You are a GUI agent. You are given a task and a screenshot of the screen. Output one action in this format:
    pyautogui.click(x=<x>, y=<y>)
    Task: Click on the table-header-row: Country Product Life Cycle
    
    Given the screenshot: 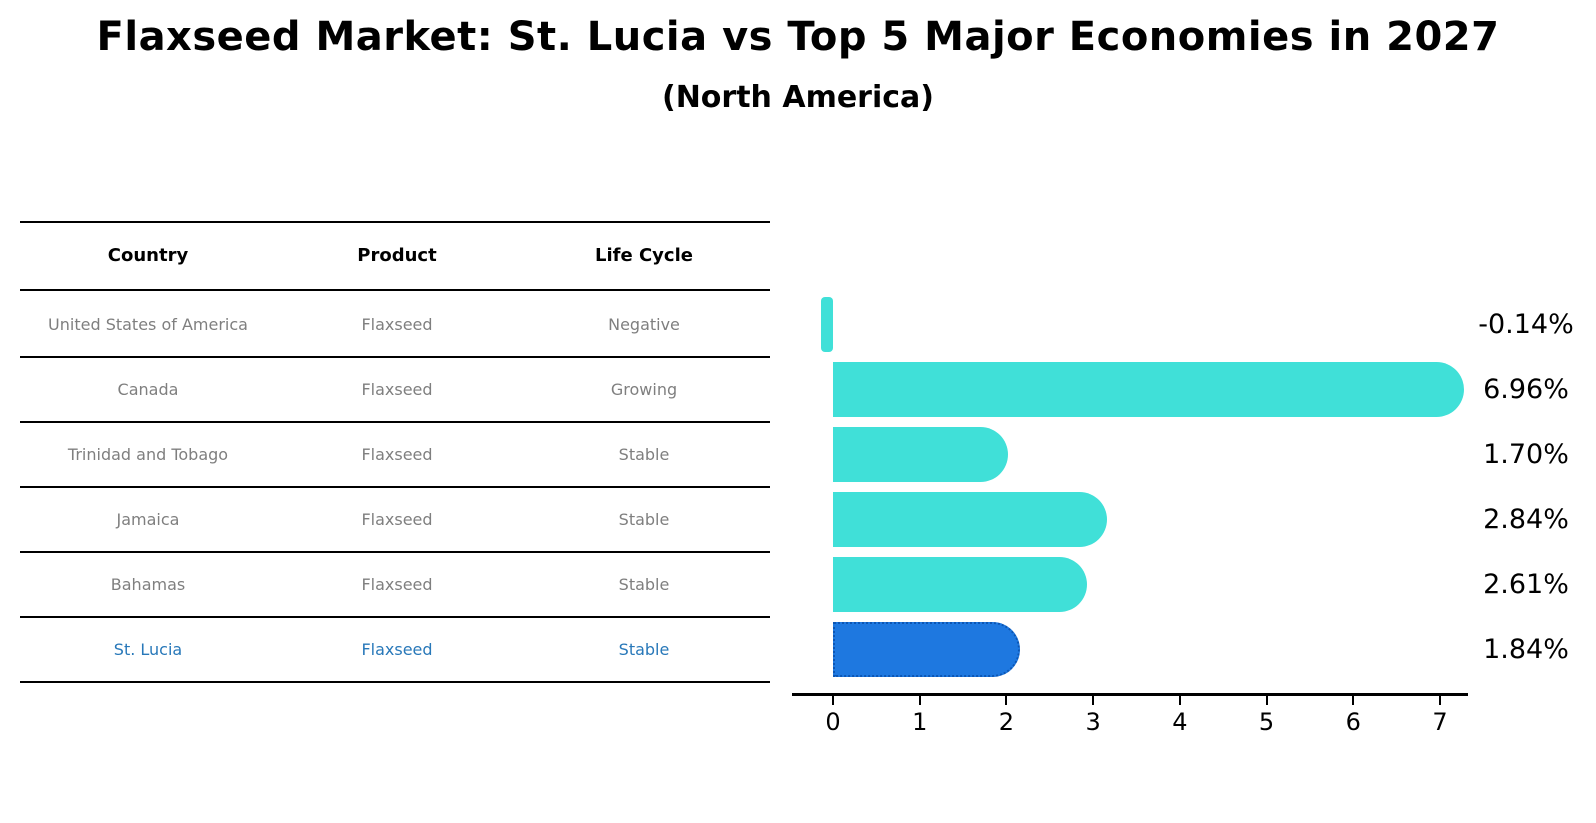 What is the action you would take?
    pyautogui.click(x=395, y=256)
    